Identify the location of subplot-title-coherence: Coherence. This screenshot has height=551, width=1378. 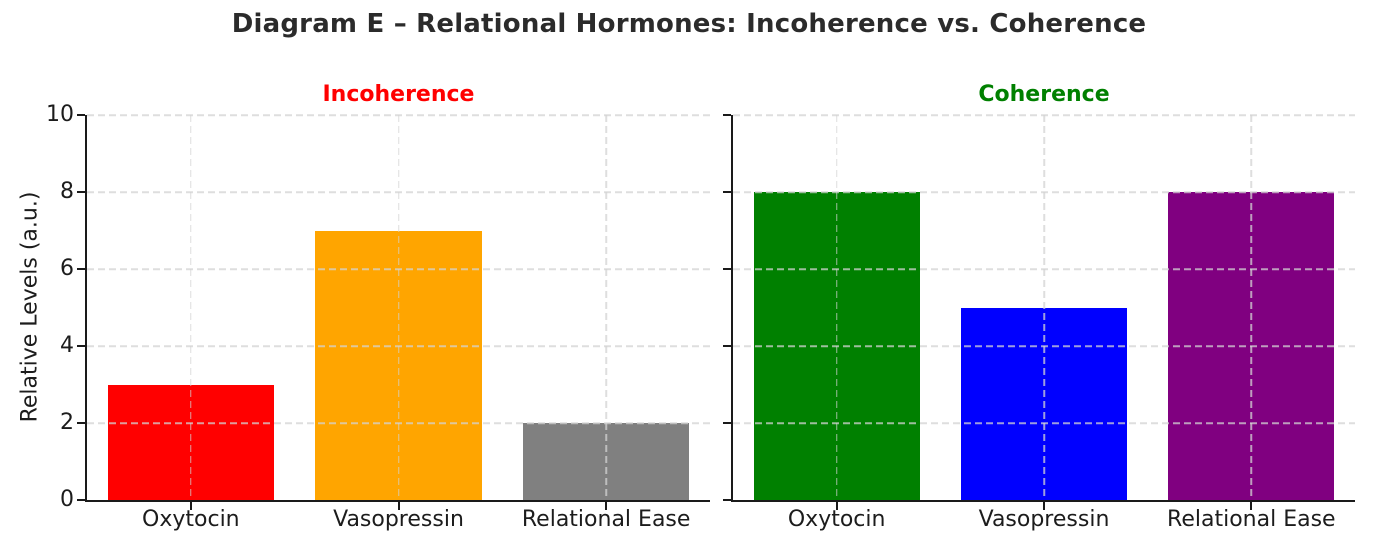
(1044, 94).